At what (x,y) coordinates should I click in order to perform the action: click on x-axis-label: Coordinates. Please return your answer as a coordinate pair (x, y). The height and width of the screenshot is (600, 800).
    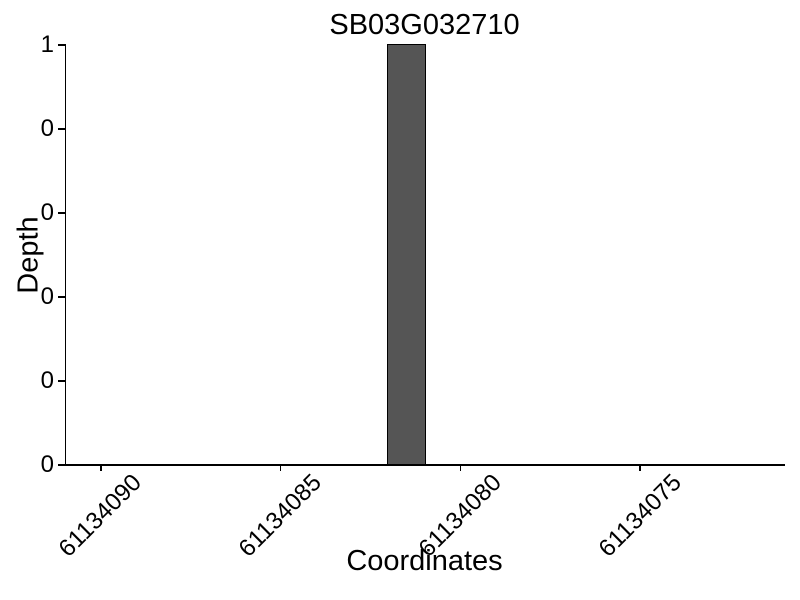
    Looking at the image, I should click on (424, 561).